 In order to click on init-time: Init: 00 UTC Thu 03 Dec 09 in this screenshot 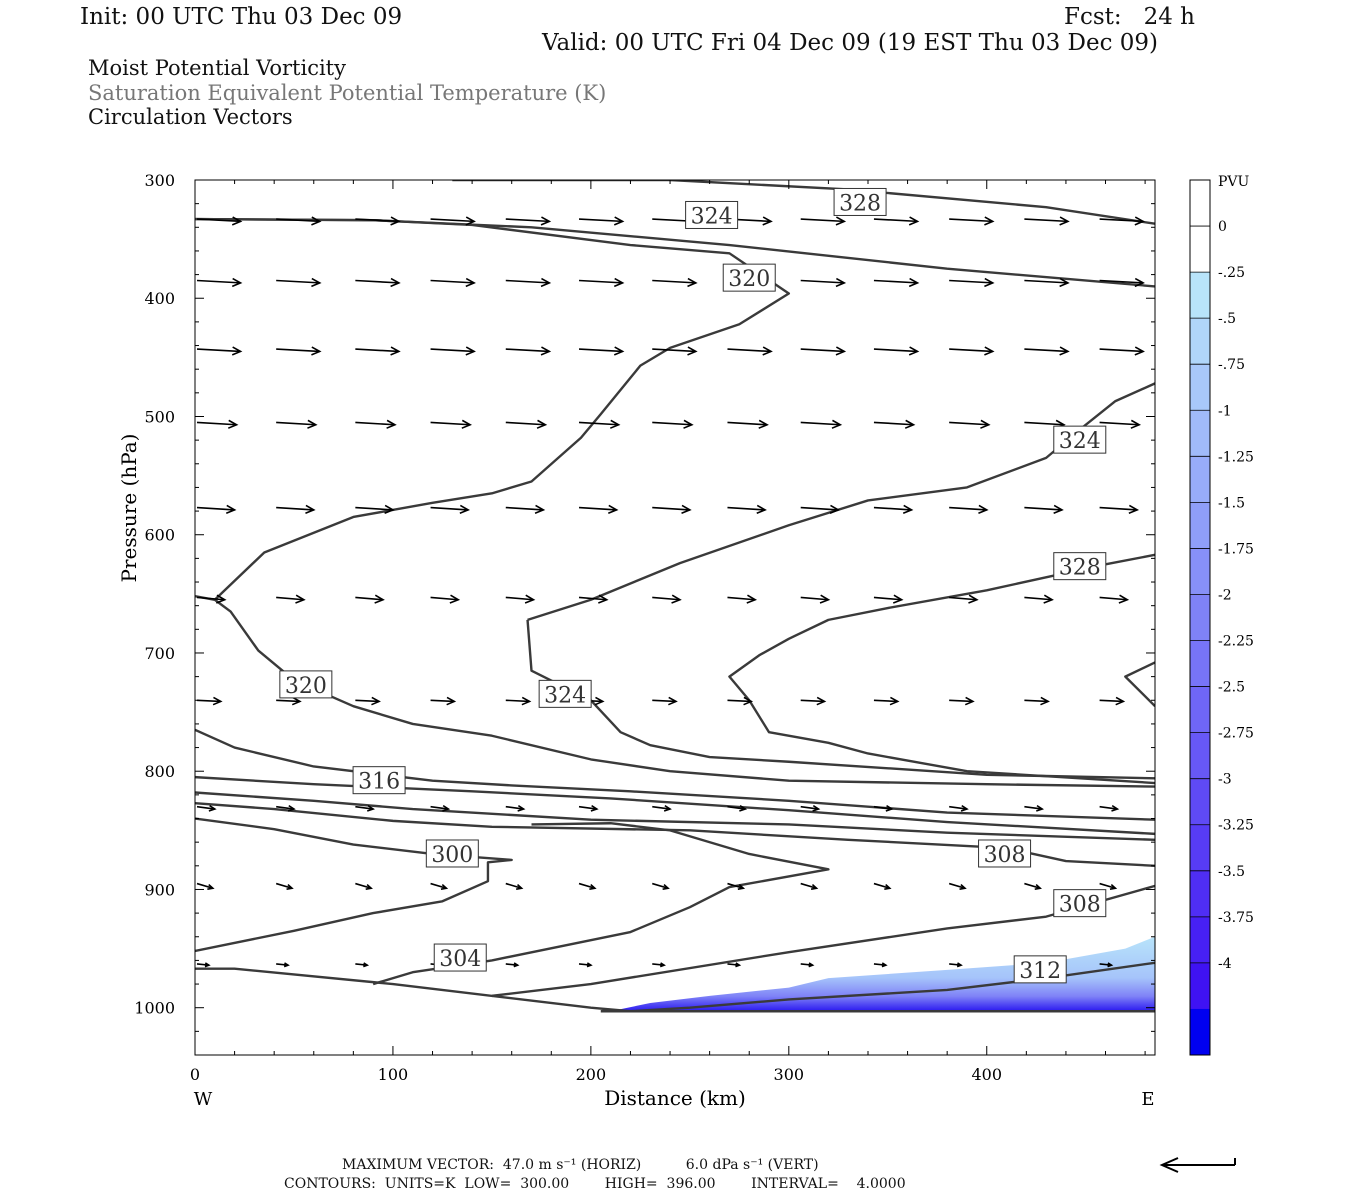, I will do `click(241, 17)`.